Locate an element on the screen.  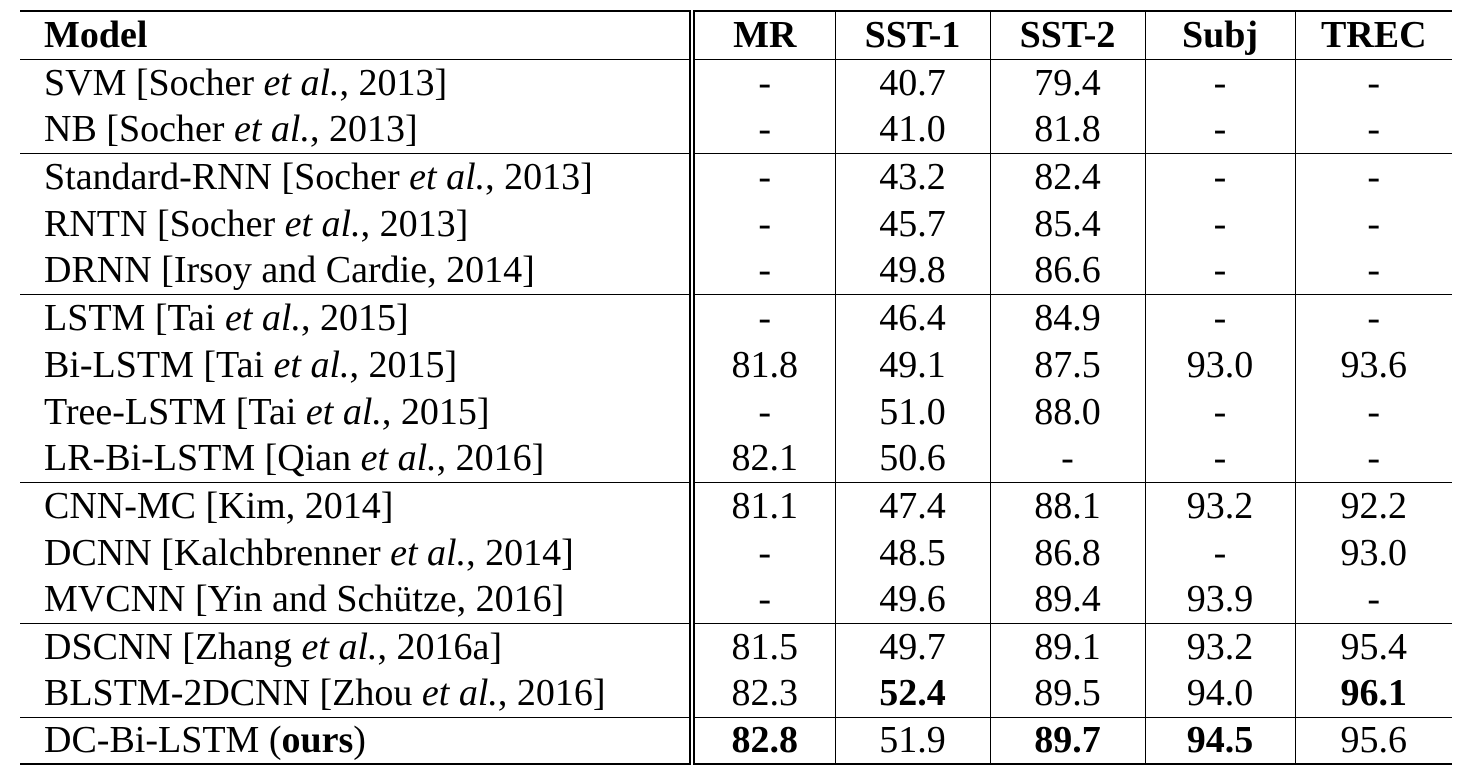
model-cell: CNN-MC [Kim, 2014] is located at coordinates (357, 505).